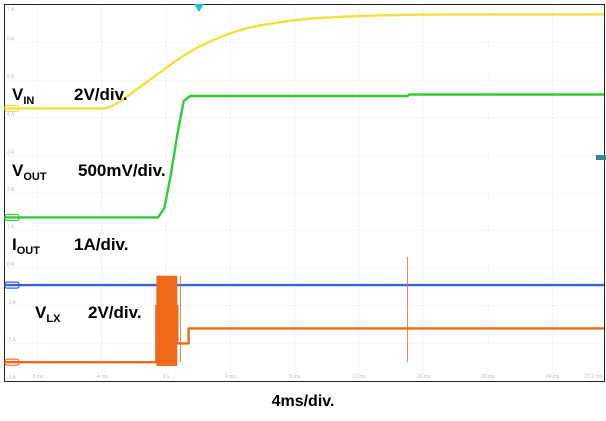  I want to click on x-tick-label: 12 ms, so click(359, 377).